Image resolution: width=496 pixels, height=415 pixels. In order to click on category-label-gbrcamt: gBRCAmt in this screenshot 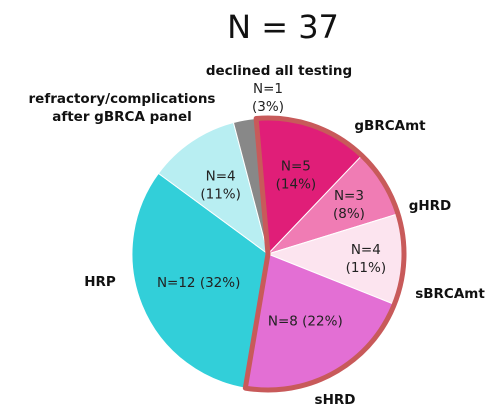, I will do `click(390, 126)`.